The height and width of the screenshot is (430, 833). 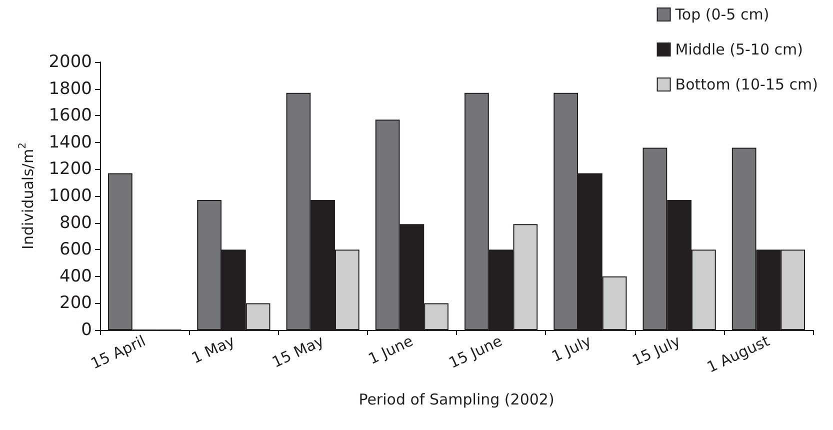 I want to click on y-tick-label: 800, so click(x=76, y=222).